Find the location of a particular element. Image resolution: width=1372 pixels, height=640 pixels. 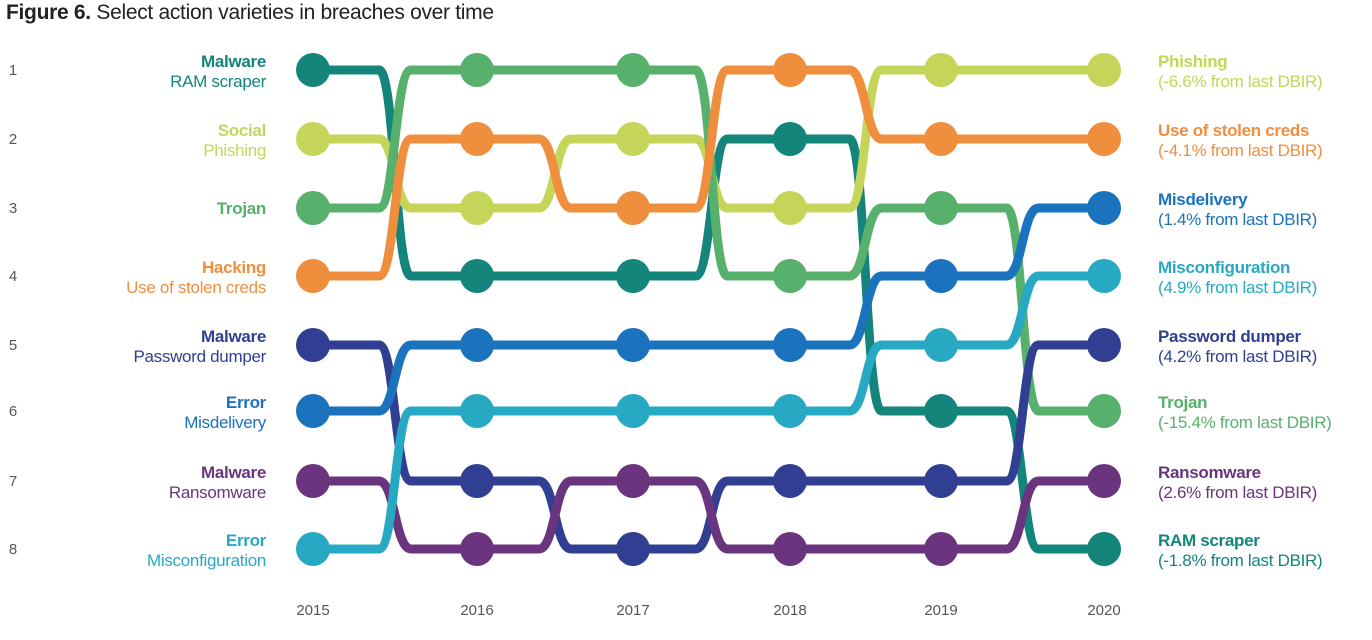

point-misdelivery-2019 is located at coordinates (941, 276).